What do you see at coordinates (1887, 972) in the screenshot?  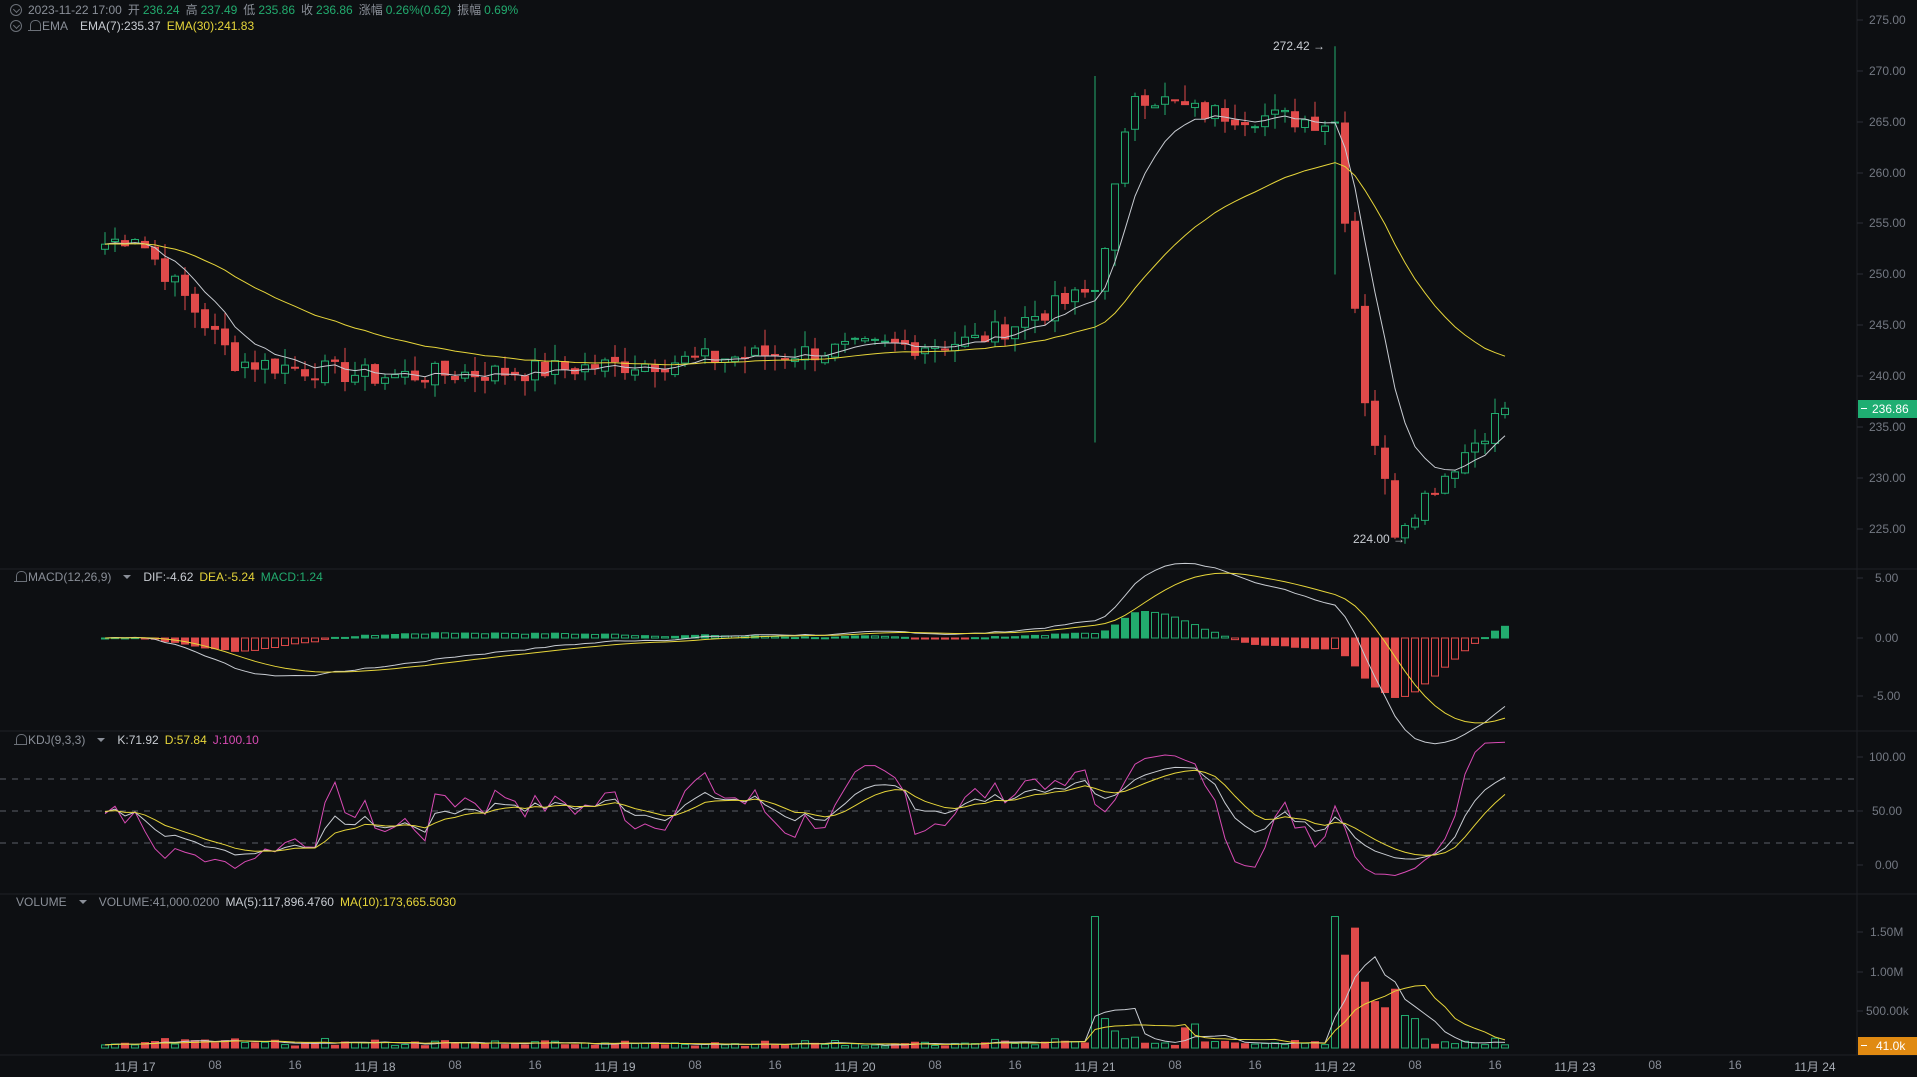 I see `volume-tick: 1.00M` at bounding box center [1887, 972].